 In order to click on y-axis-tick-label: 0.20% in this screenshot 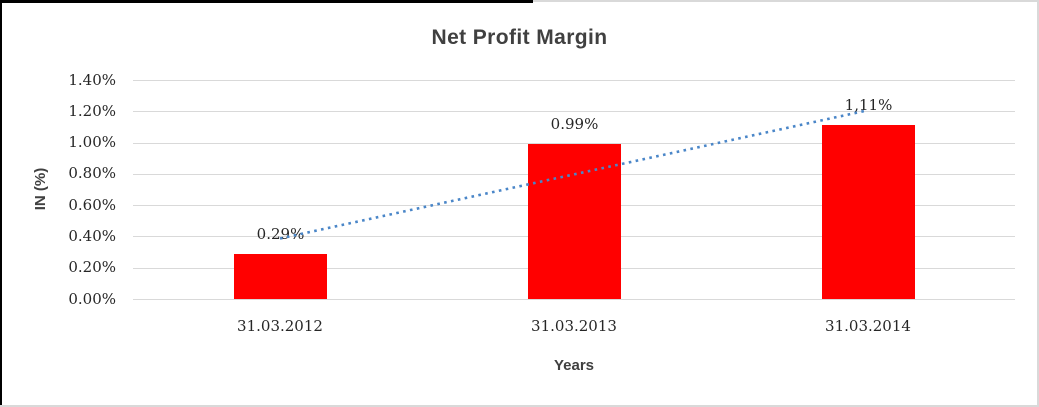, I will do `click(92, 267)`.